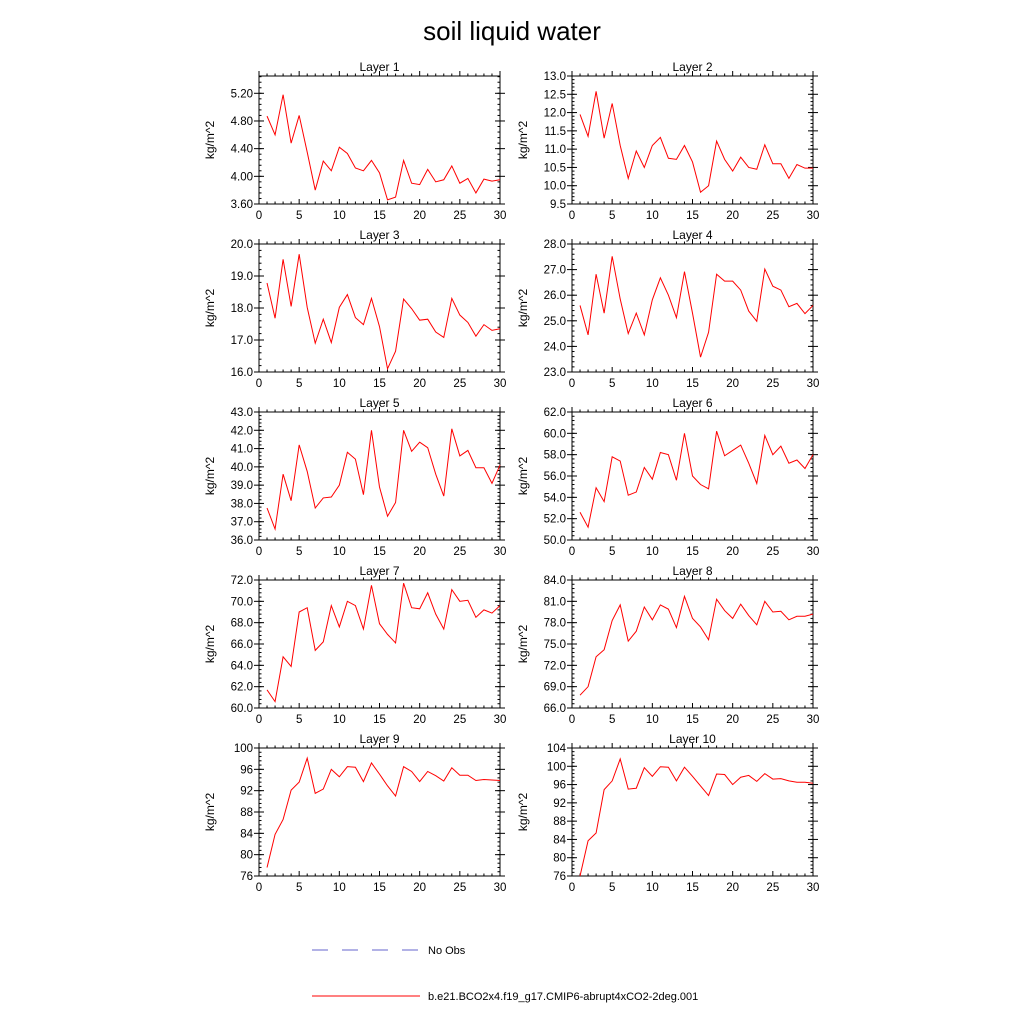 The image size is (1024, 1024). I want to click on y-tick-label: 26.0, so click(555, 296).